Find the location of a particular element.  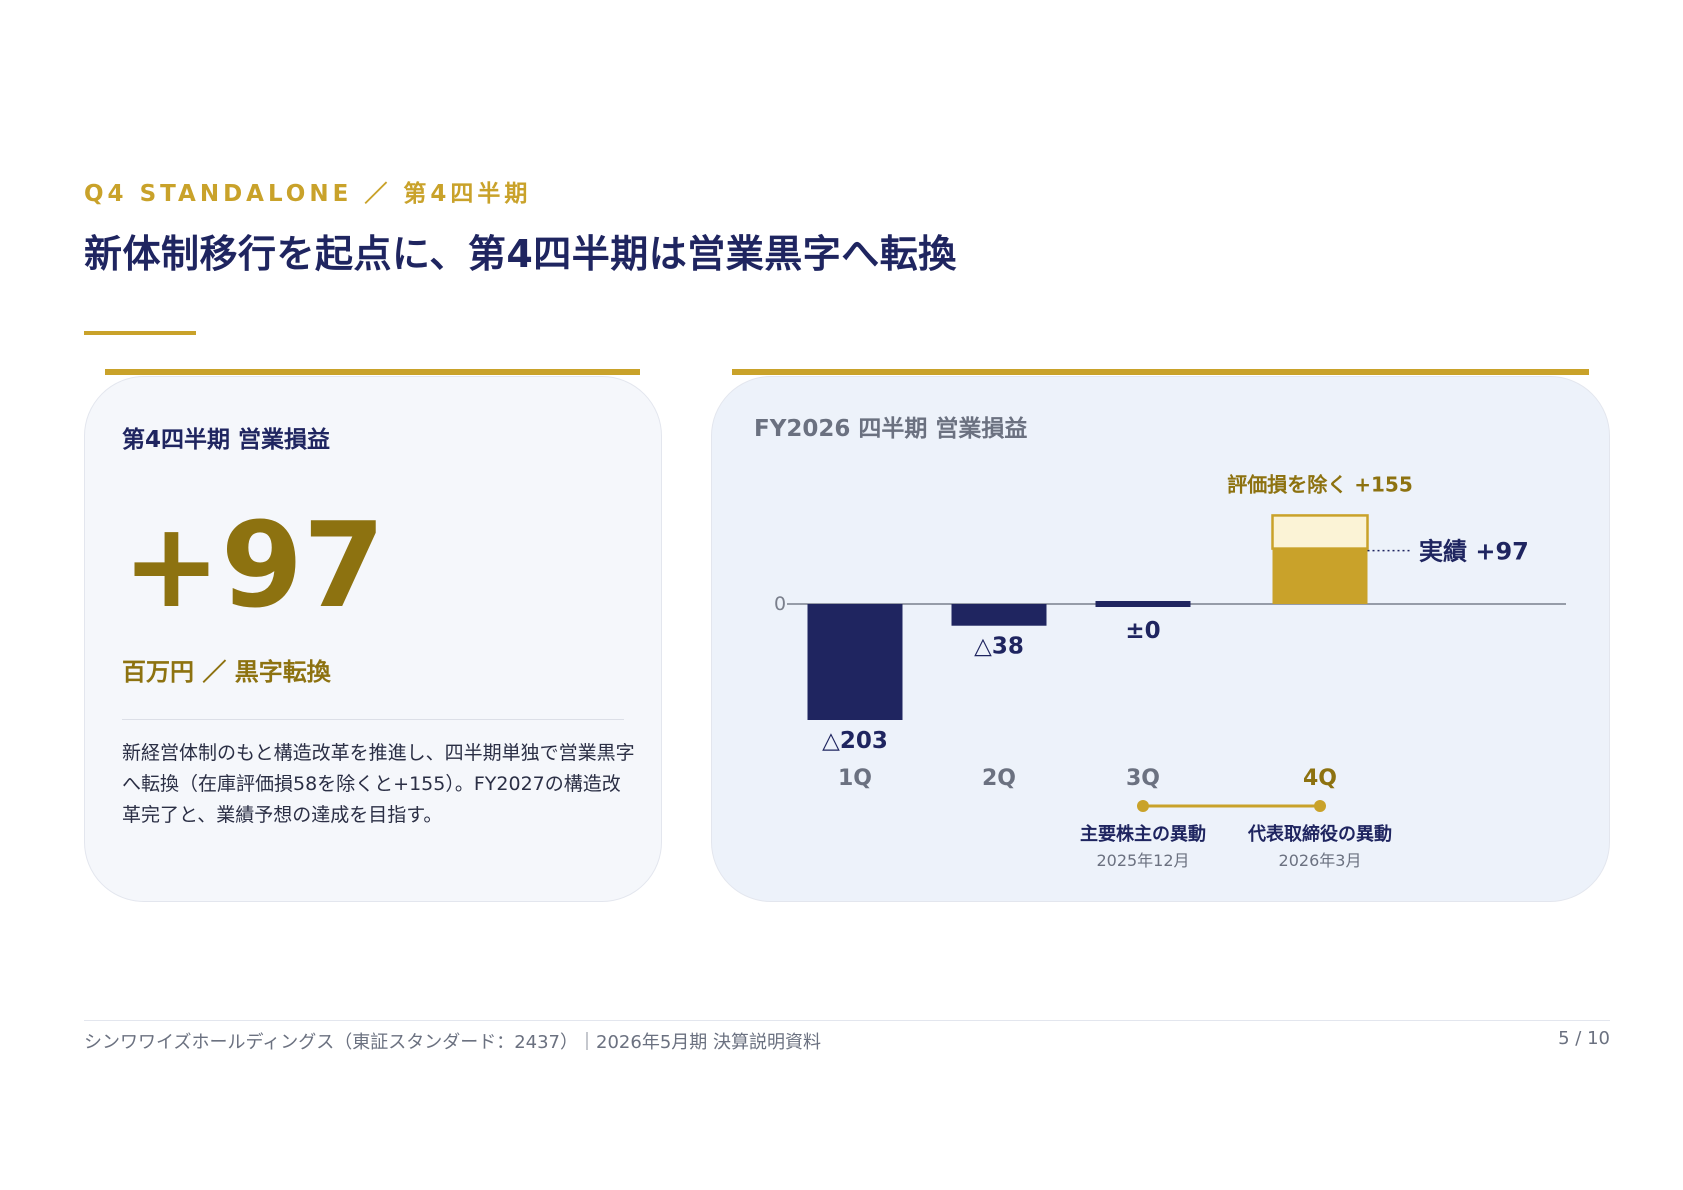

footer-rule is located at coordinates (847, 1020).